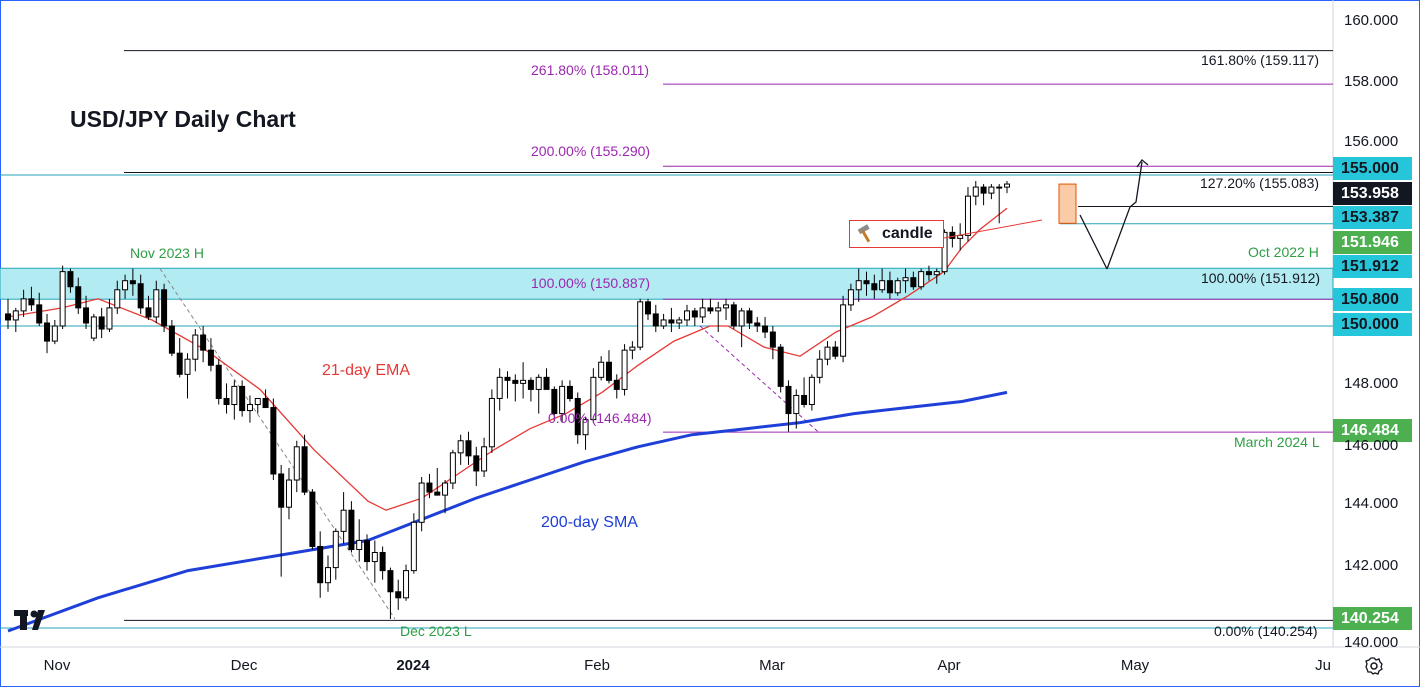 Image resolution: width=1422 pixels, height=689 pixels. Describe the element at coordinates (1283, 252) in the screenshot. I see `oct-high-label: Oct 2022 H` at that location.